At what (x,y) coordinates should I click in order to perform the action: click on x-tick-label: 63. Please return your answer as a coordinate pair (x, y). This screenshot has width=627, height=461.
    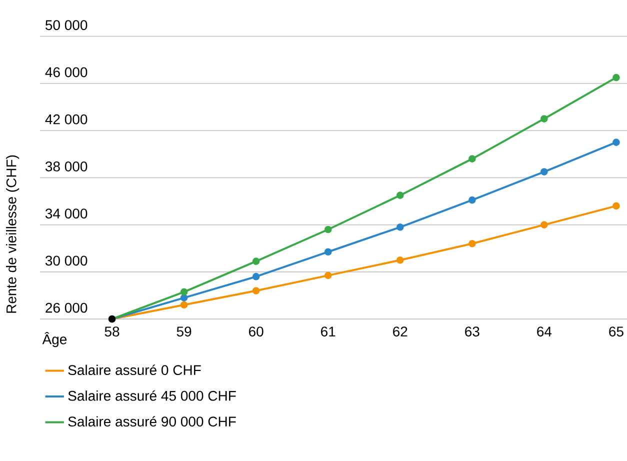
    Looking at the image, I should click on (472, 331).